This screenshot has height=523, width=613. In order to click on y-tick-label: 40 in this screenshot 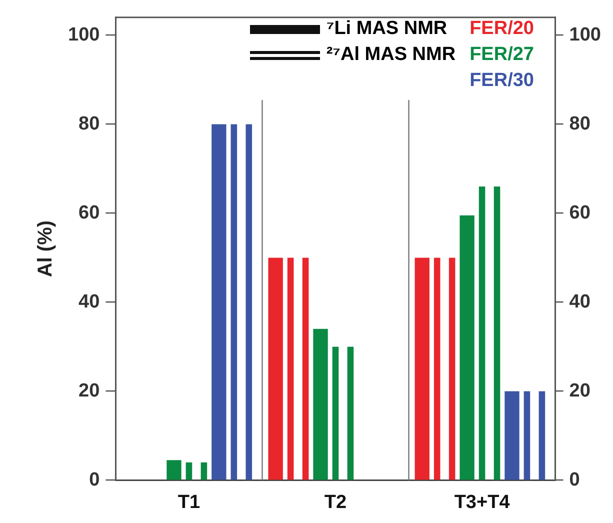, I will do `click(89, 301)`.